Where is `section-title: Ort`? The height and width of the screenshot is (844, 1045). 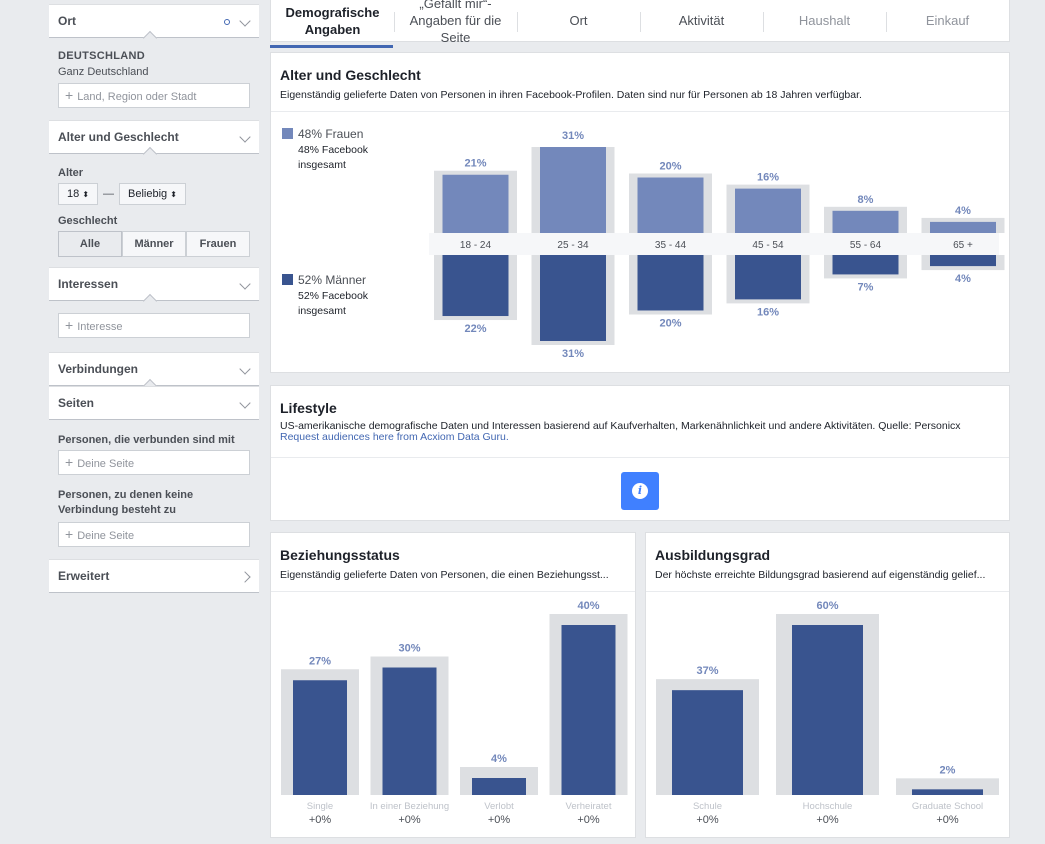
section-title: Ort is located at coordinates (67, 21).